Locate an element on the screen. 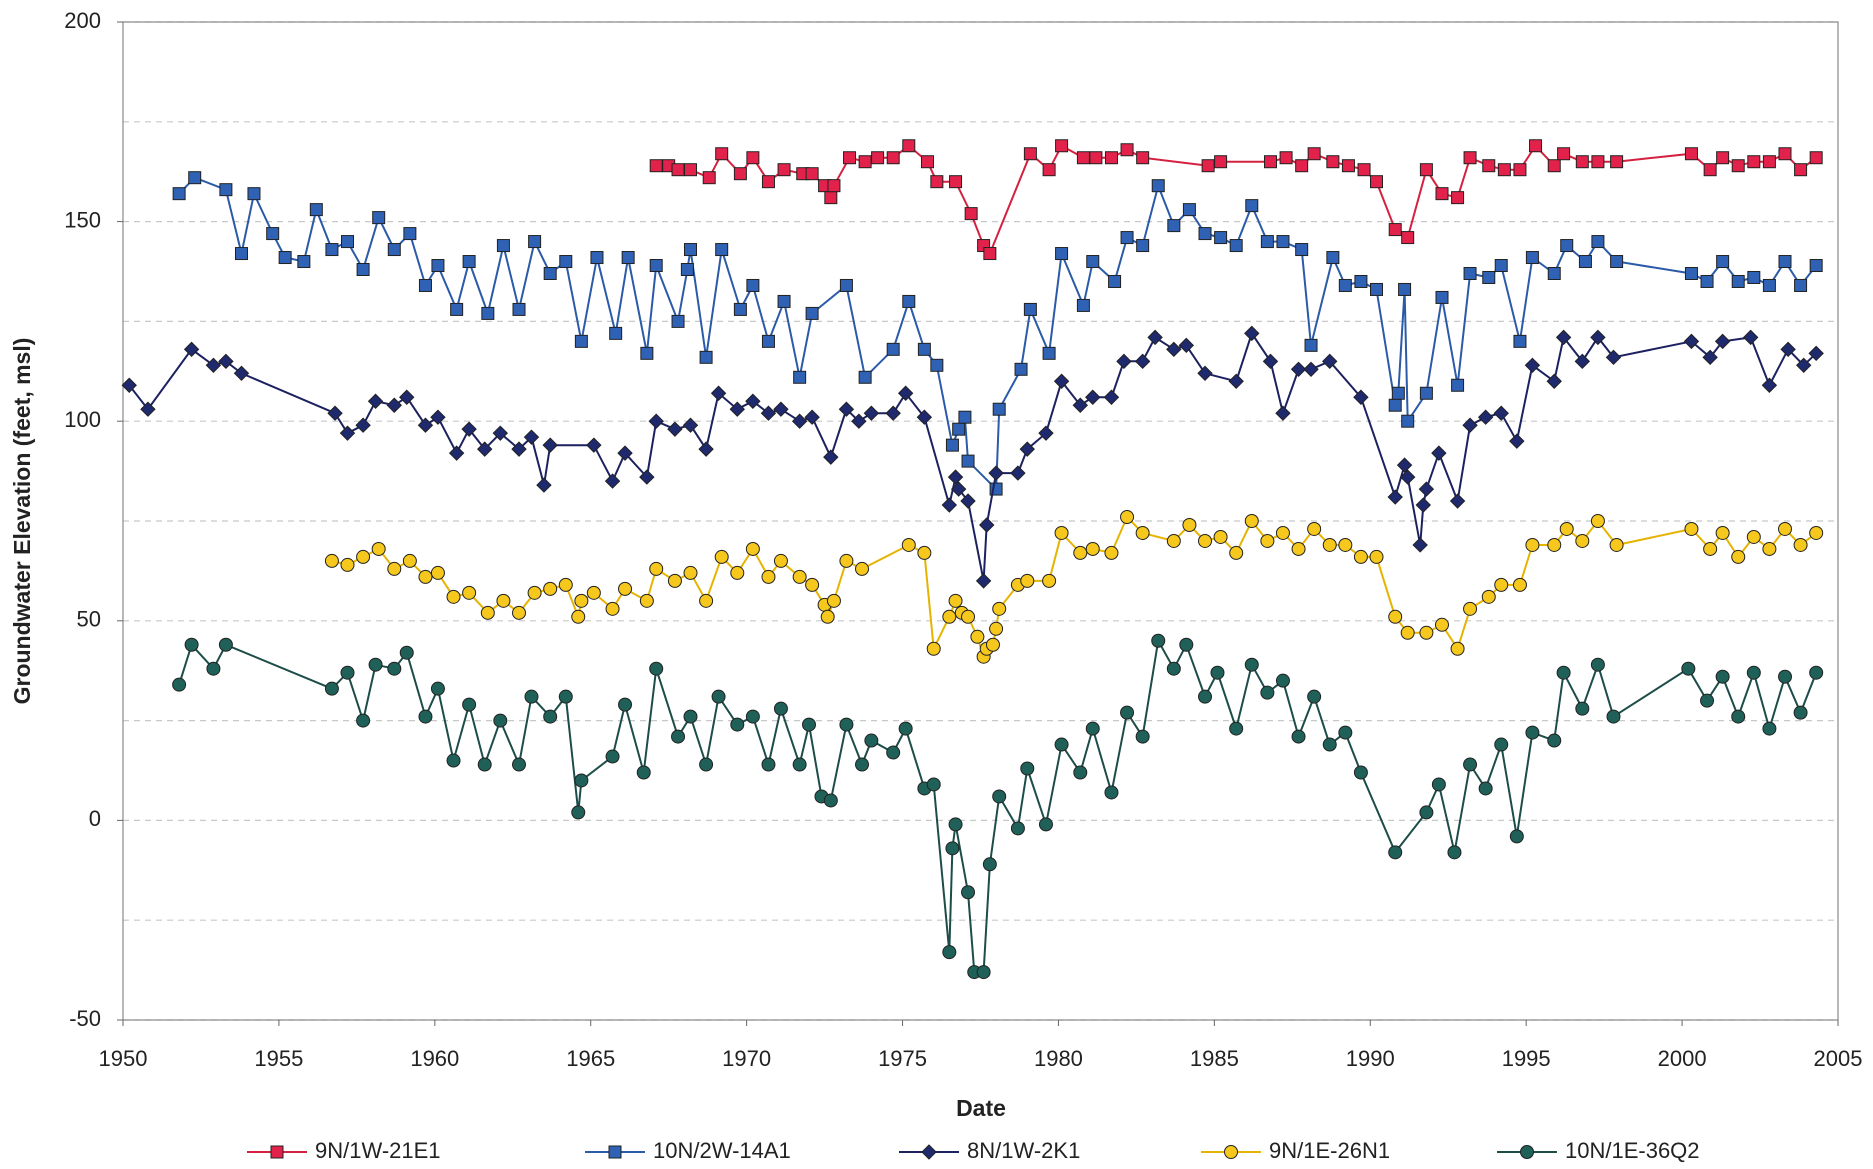  y-tick-label: 50 is located at coordinates (89, 619).